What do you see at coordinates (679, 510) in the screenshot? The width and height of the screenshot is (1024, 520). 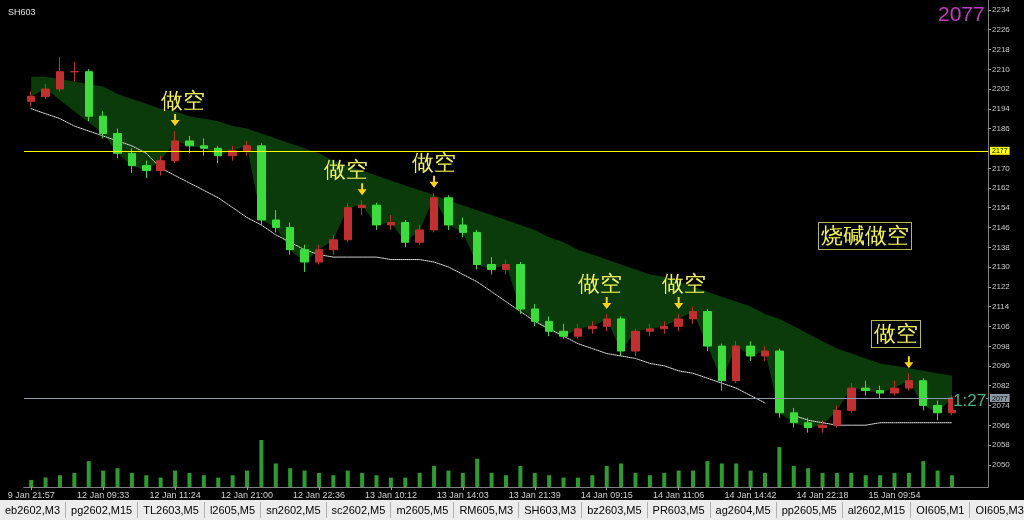 I see `text: PR603,M5` at bounding box center [679, 510].